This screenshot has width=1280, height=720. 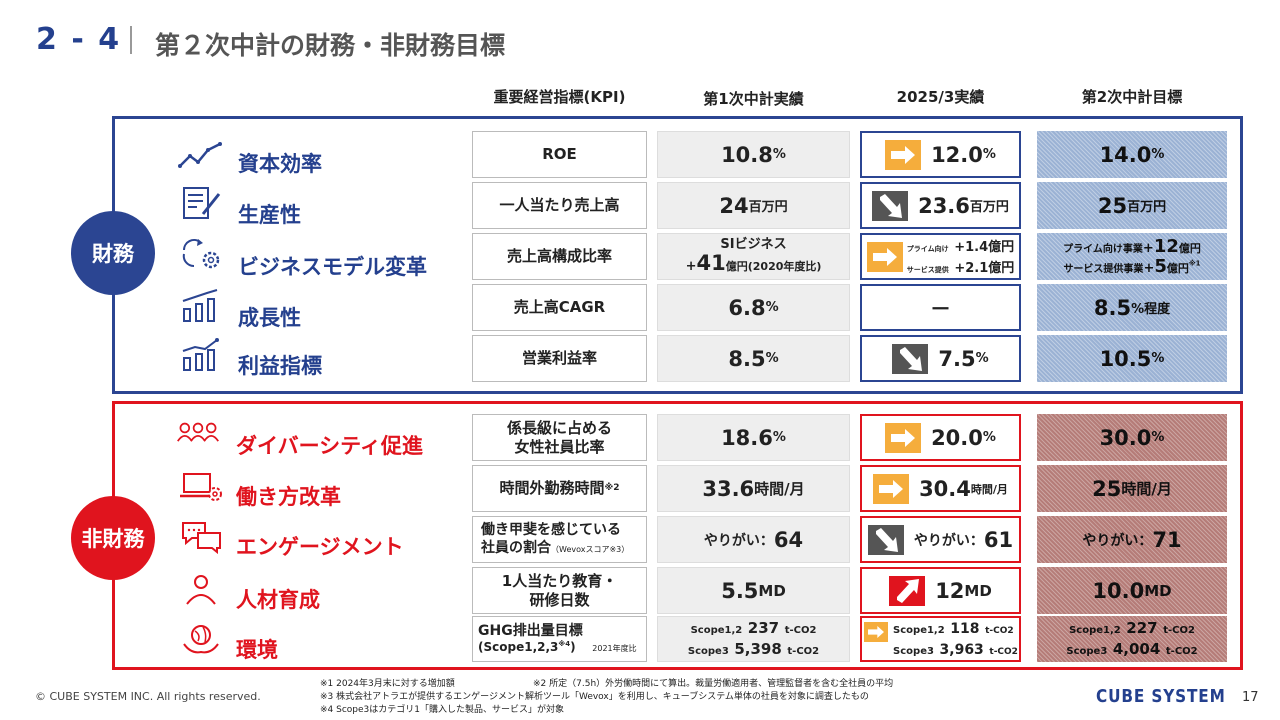 What do you see at coordinates (332, 267) in the screenshot?
I see `label-business-model: ビジネスモデル変革` at bounding box center [332, 267].